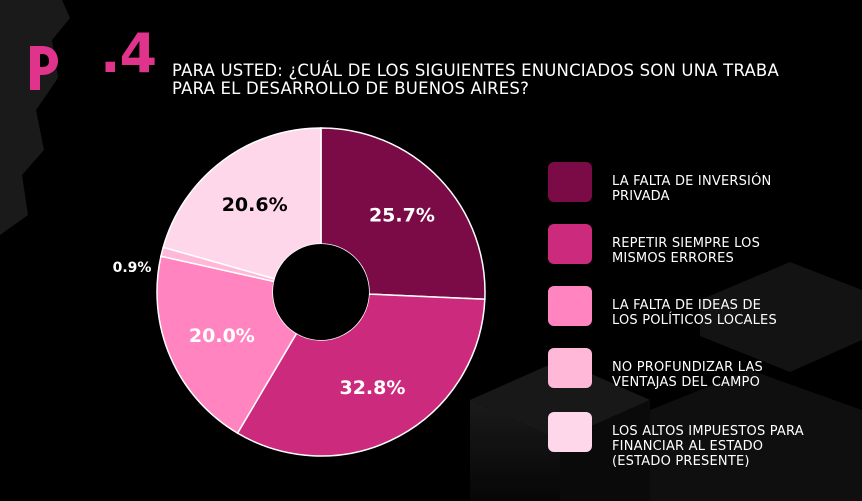  Describe the element at coordinates (321, 292) in the screenshot. I see `donut-hole` at that location.